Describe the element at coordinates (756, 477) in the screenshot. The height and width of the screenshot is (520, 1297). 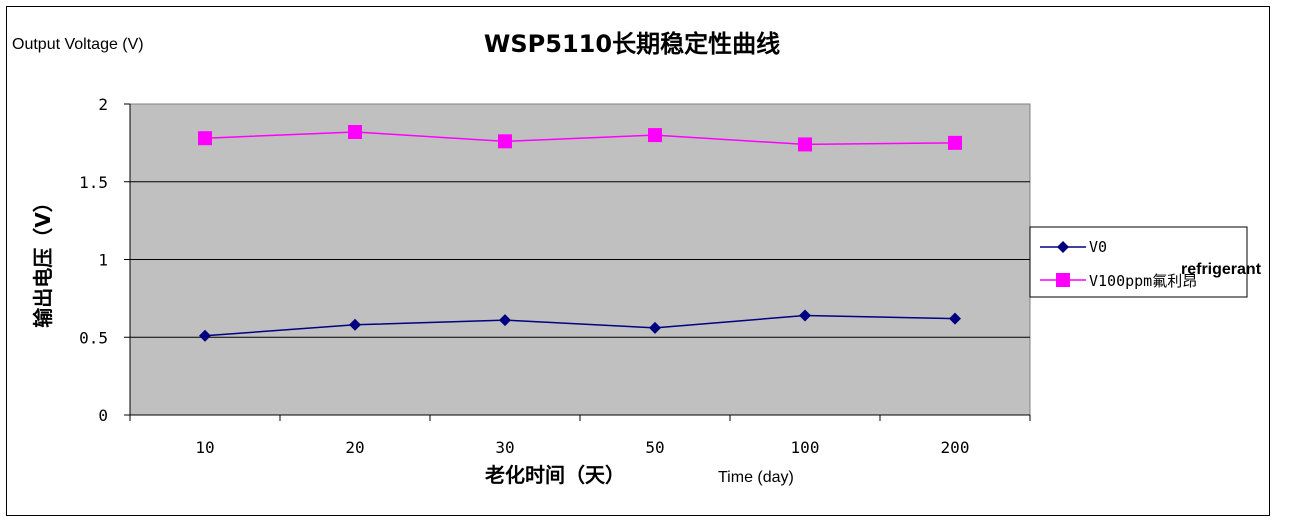
I see `x-axis-note: Time (day)` at that location.